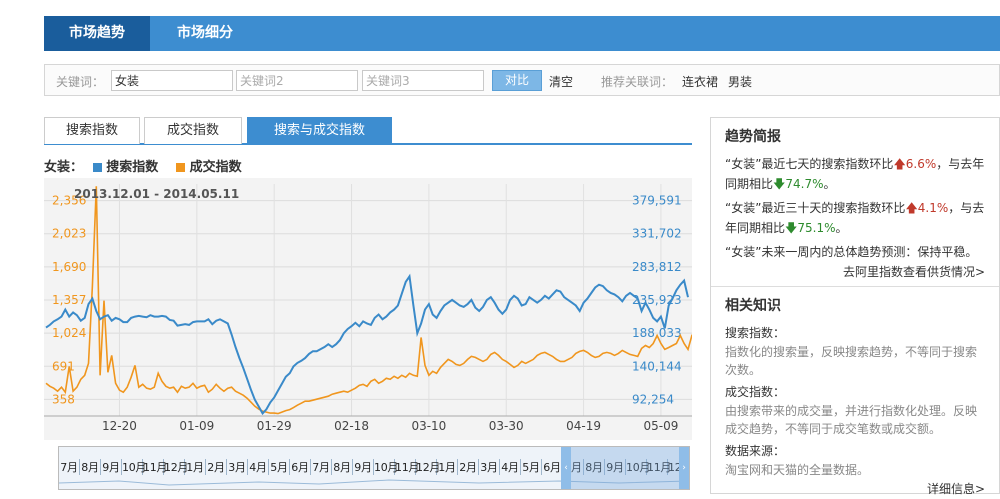  Describe the element at coordinates (657, 234) in the screenshot. I see `right-axis-tick: 331,702` at that location.